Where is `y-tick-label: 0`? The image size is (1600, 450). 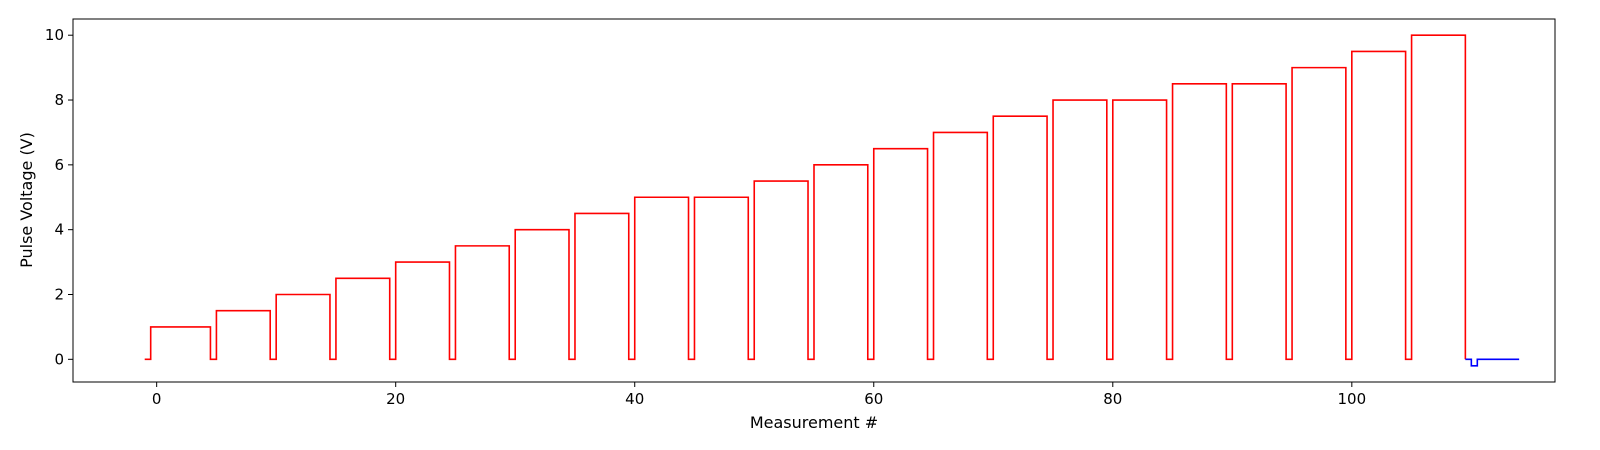 y-tick-label: 0 is located at coordinates (59, 359).